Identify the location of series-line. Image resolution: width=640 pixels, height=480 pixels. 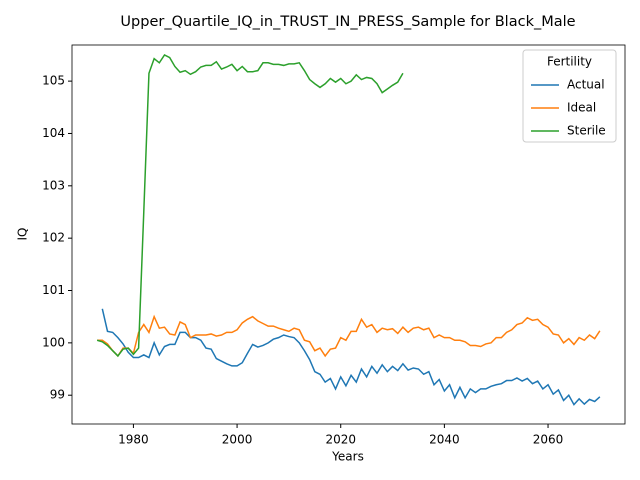
(349, 336).